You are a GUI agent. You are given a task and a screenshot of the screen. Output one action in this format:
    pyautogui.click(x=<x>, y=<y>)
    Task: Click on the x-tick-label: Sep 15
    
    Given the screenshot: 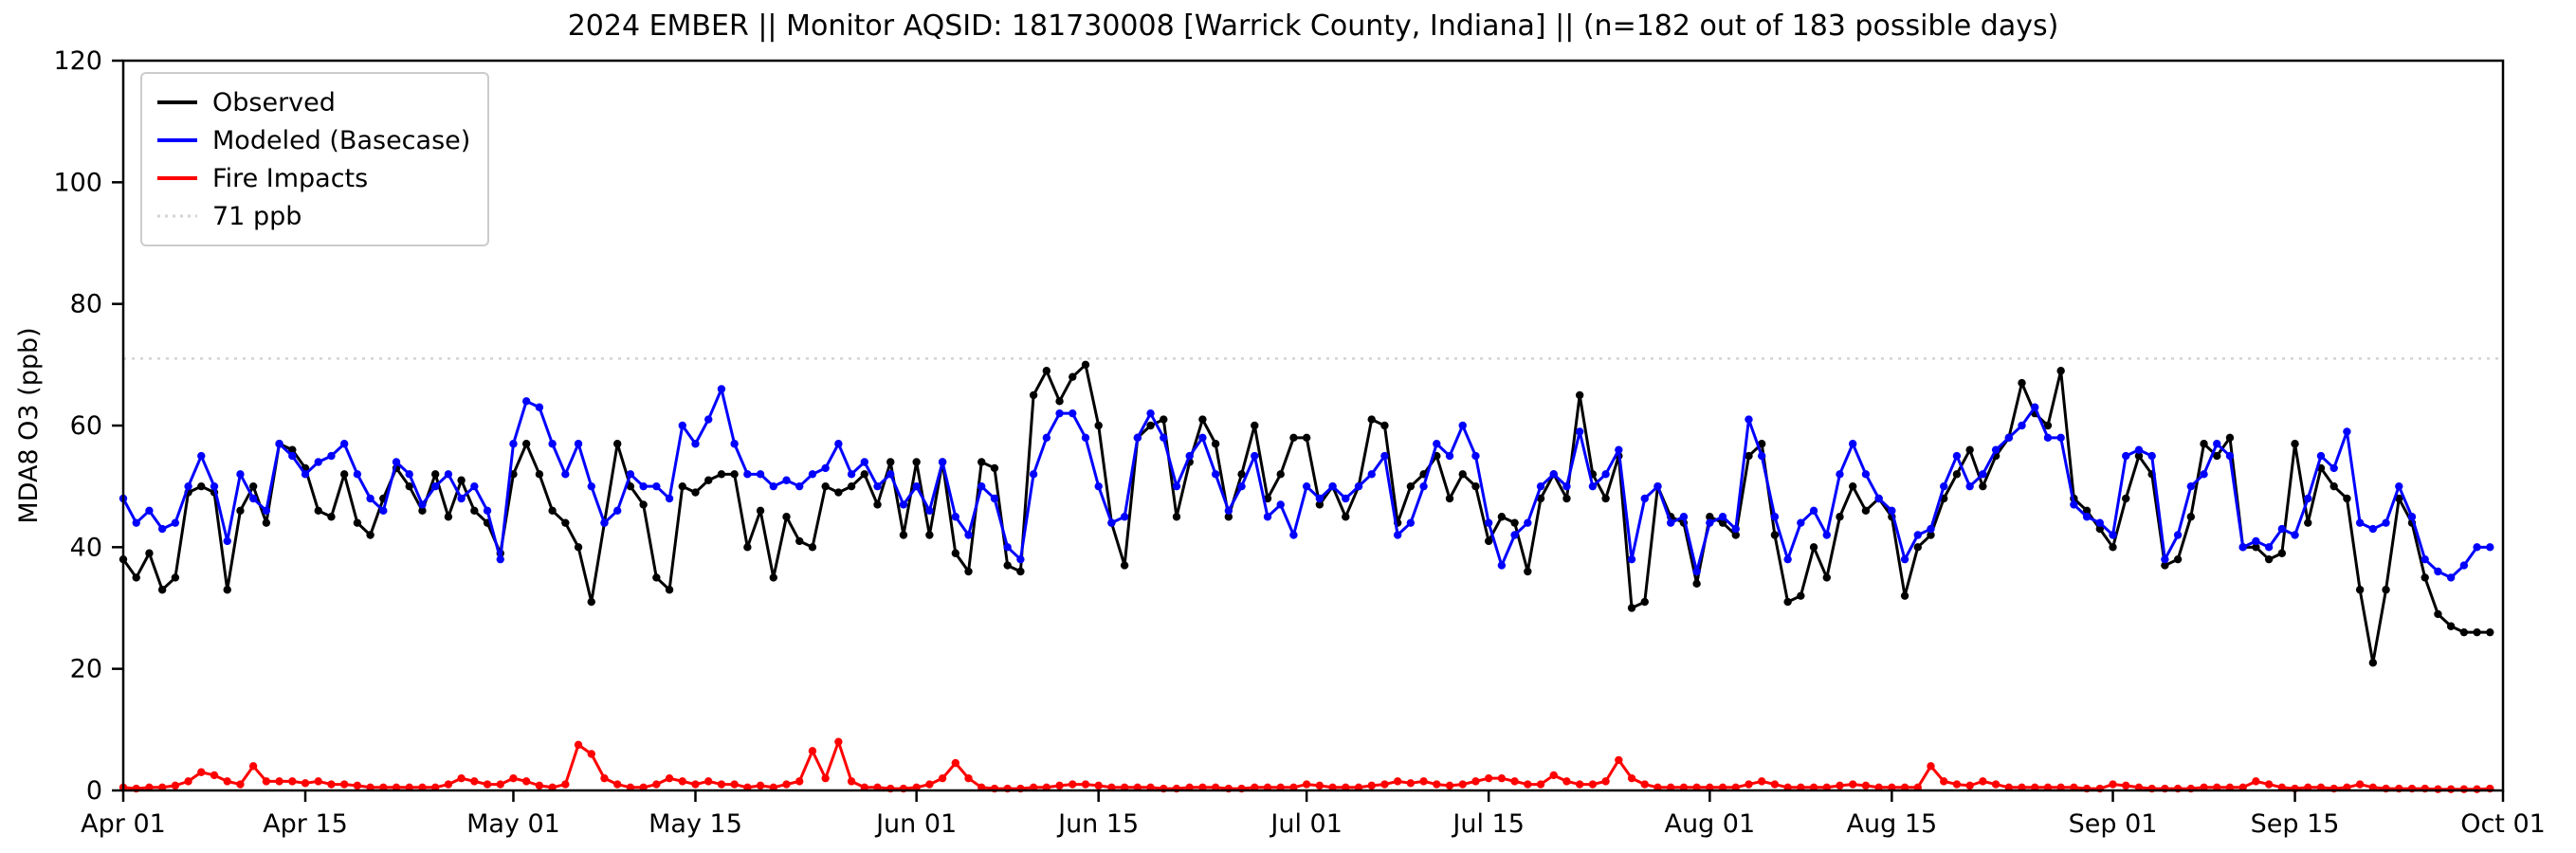 What is the action you would take?
    pyautogui.click(x=2295, y=824)
    